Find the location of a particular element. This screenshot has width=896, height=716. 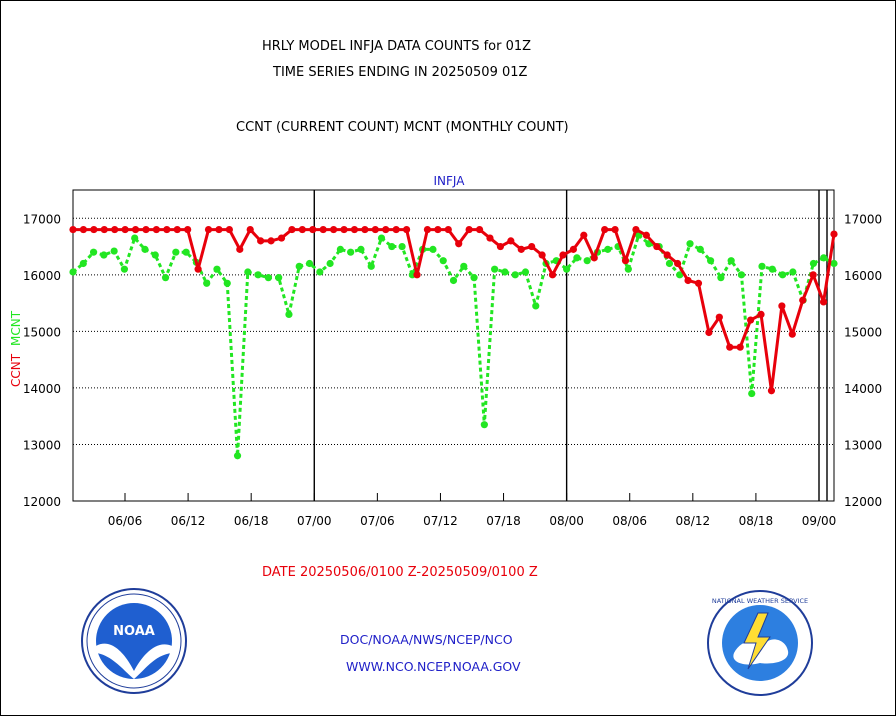

x-tick-label: 07/18 is located at coordinates (503, 521).